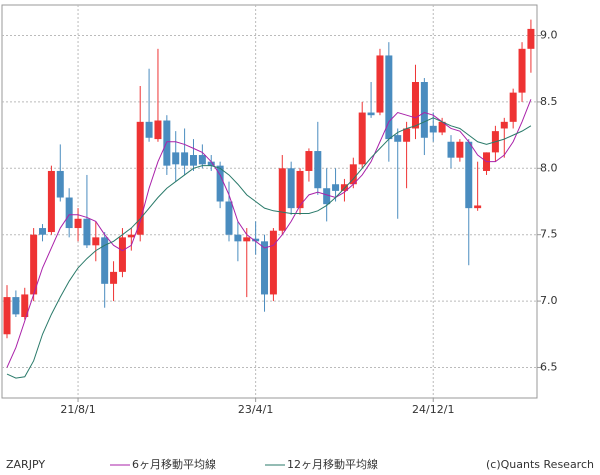  What do you see at coordinates (549, 167) in the screenshot?
I see `y-tick-label: 8.0` at bounding box center [549, 167].